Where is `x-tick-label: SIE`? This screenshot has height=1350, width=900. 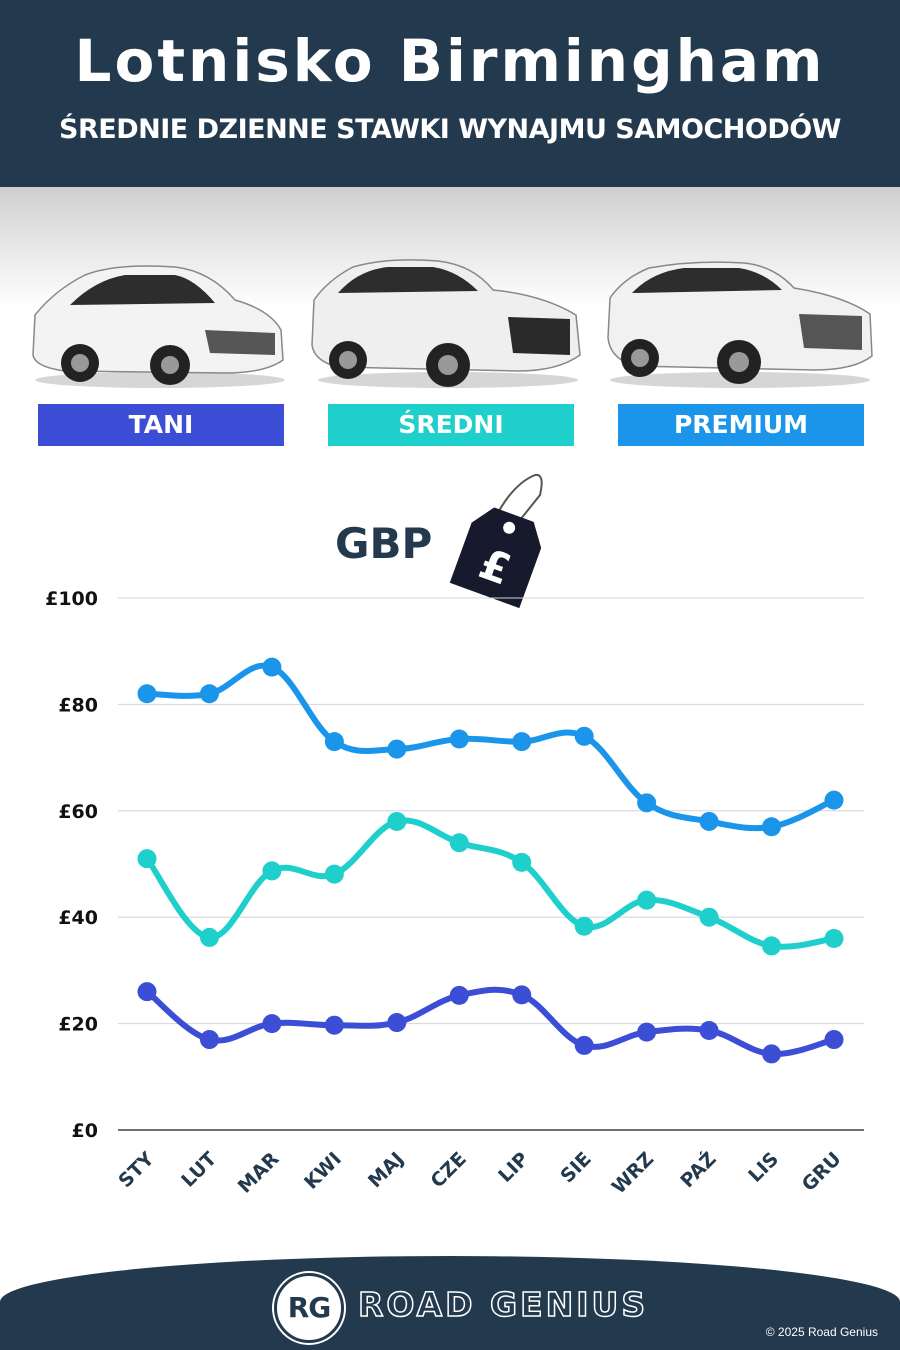
x-tick-label: SIE is located at coordinates (575, 1167).